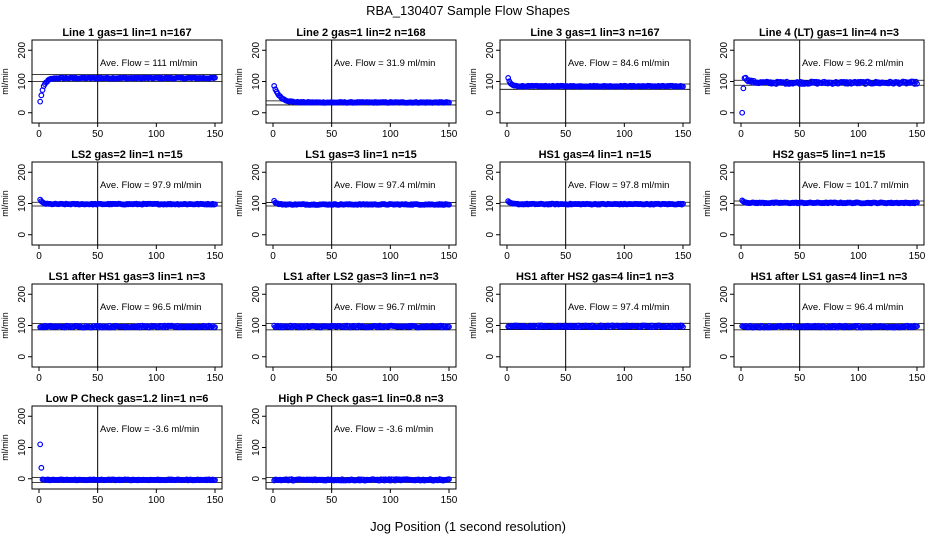 This screenshot has height=540, width=936. Describe the element at coordinates (618, 185) in the screenshot. I see `ave-flow-annotation: Ave. Flow = 97.8 ml/min` at that location.